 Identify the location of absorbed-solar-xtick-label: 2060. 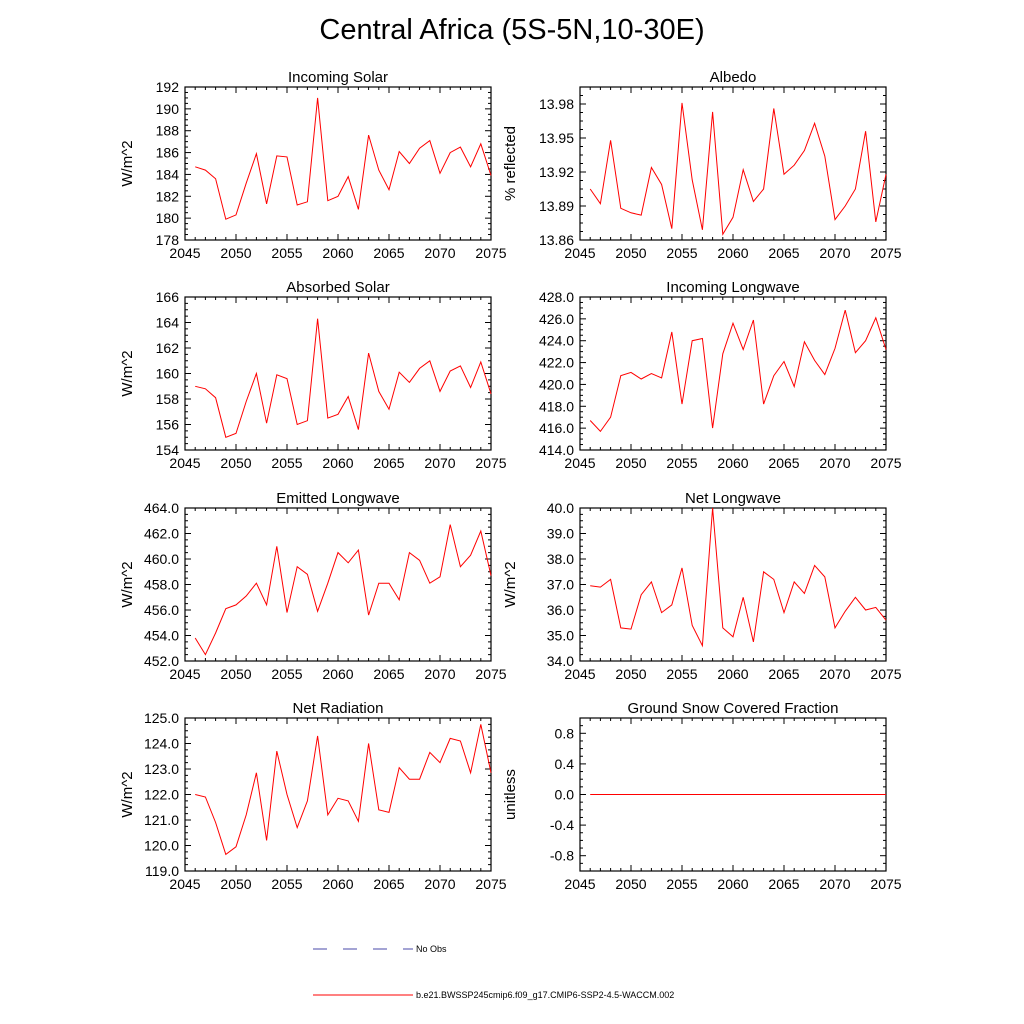
(337, 463).